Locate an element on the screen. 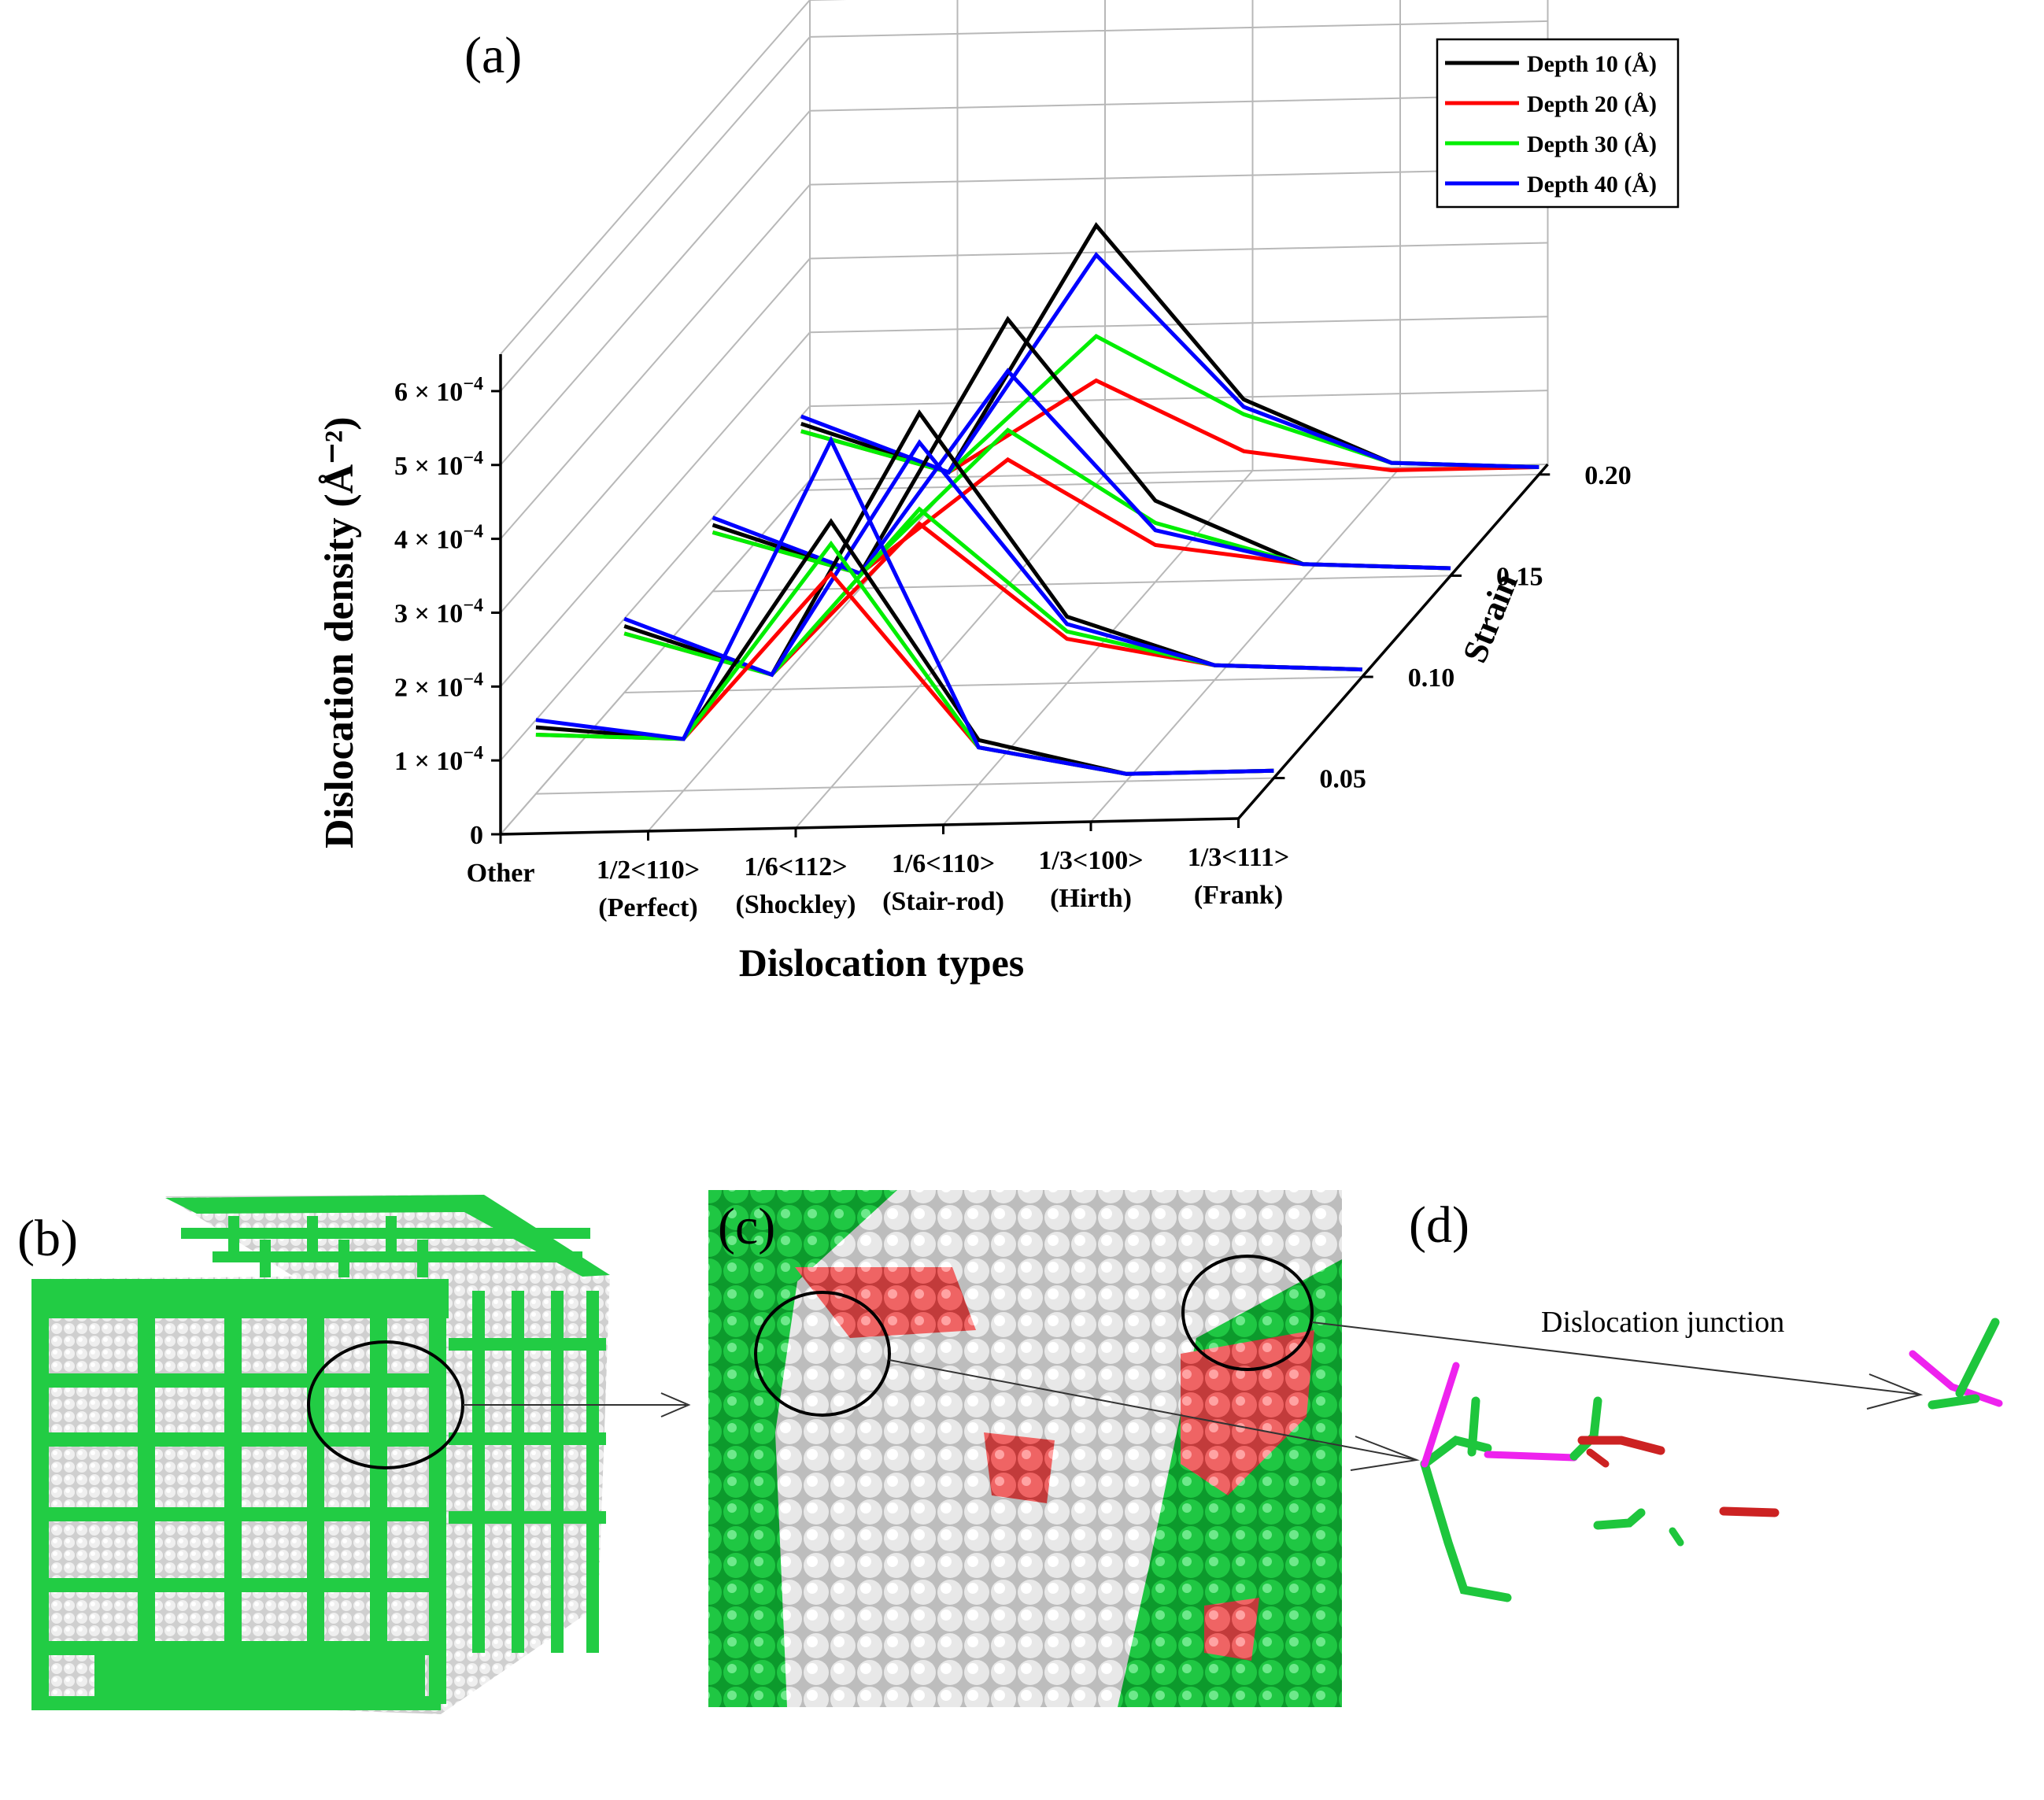 This screenshot has height=1800, width=2044. red-region-lower is located at coordinates (1019, 1467).